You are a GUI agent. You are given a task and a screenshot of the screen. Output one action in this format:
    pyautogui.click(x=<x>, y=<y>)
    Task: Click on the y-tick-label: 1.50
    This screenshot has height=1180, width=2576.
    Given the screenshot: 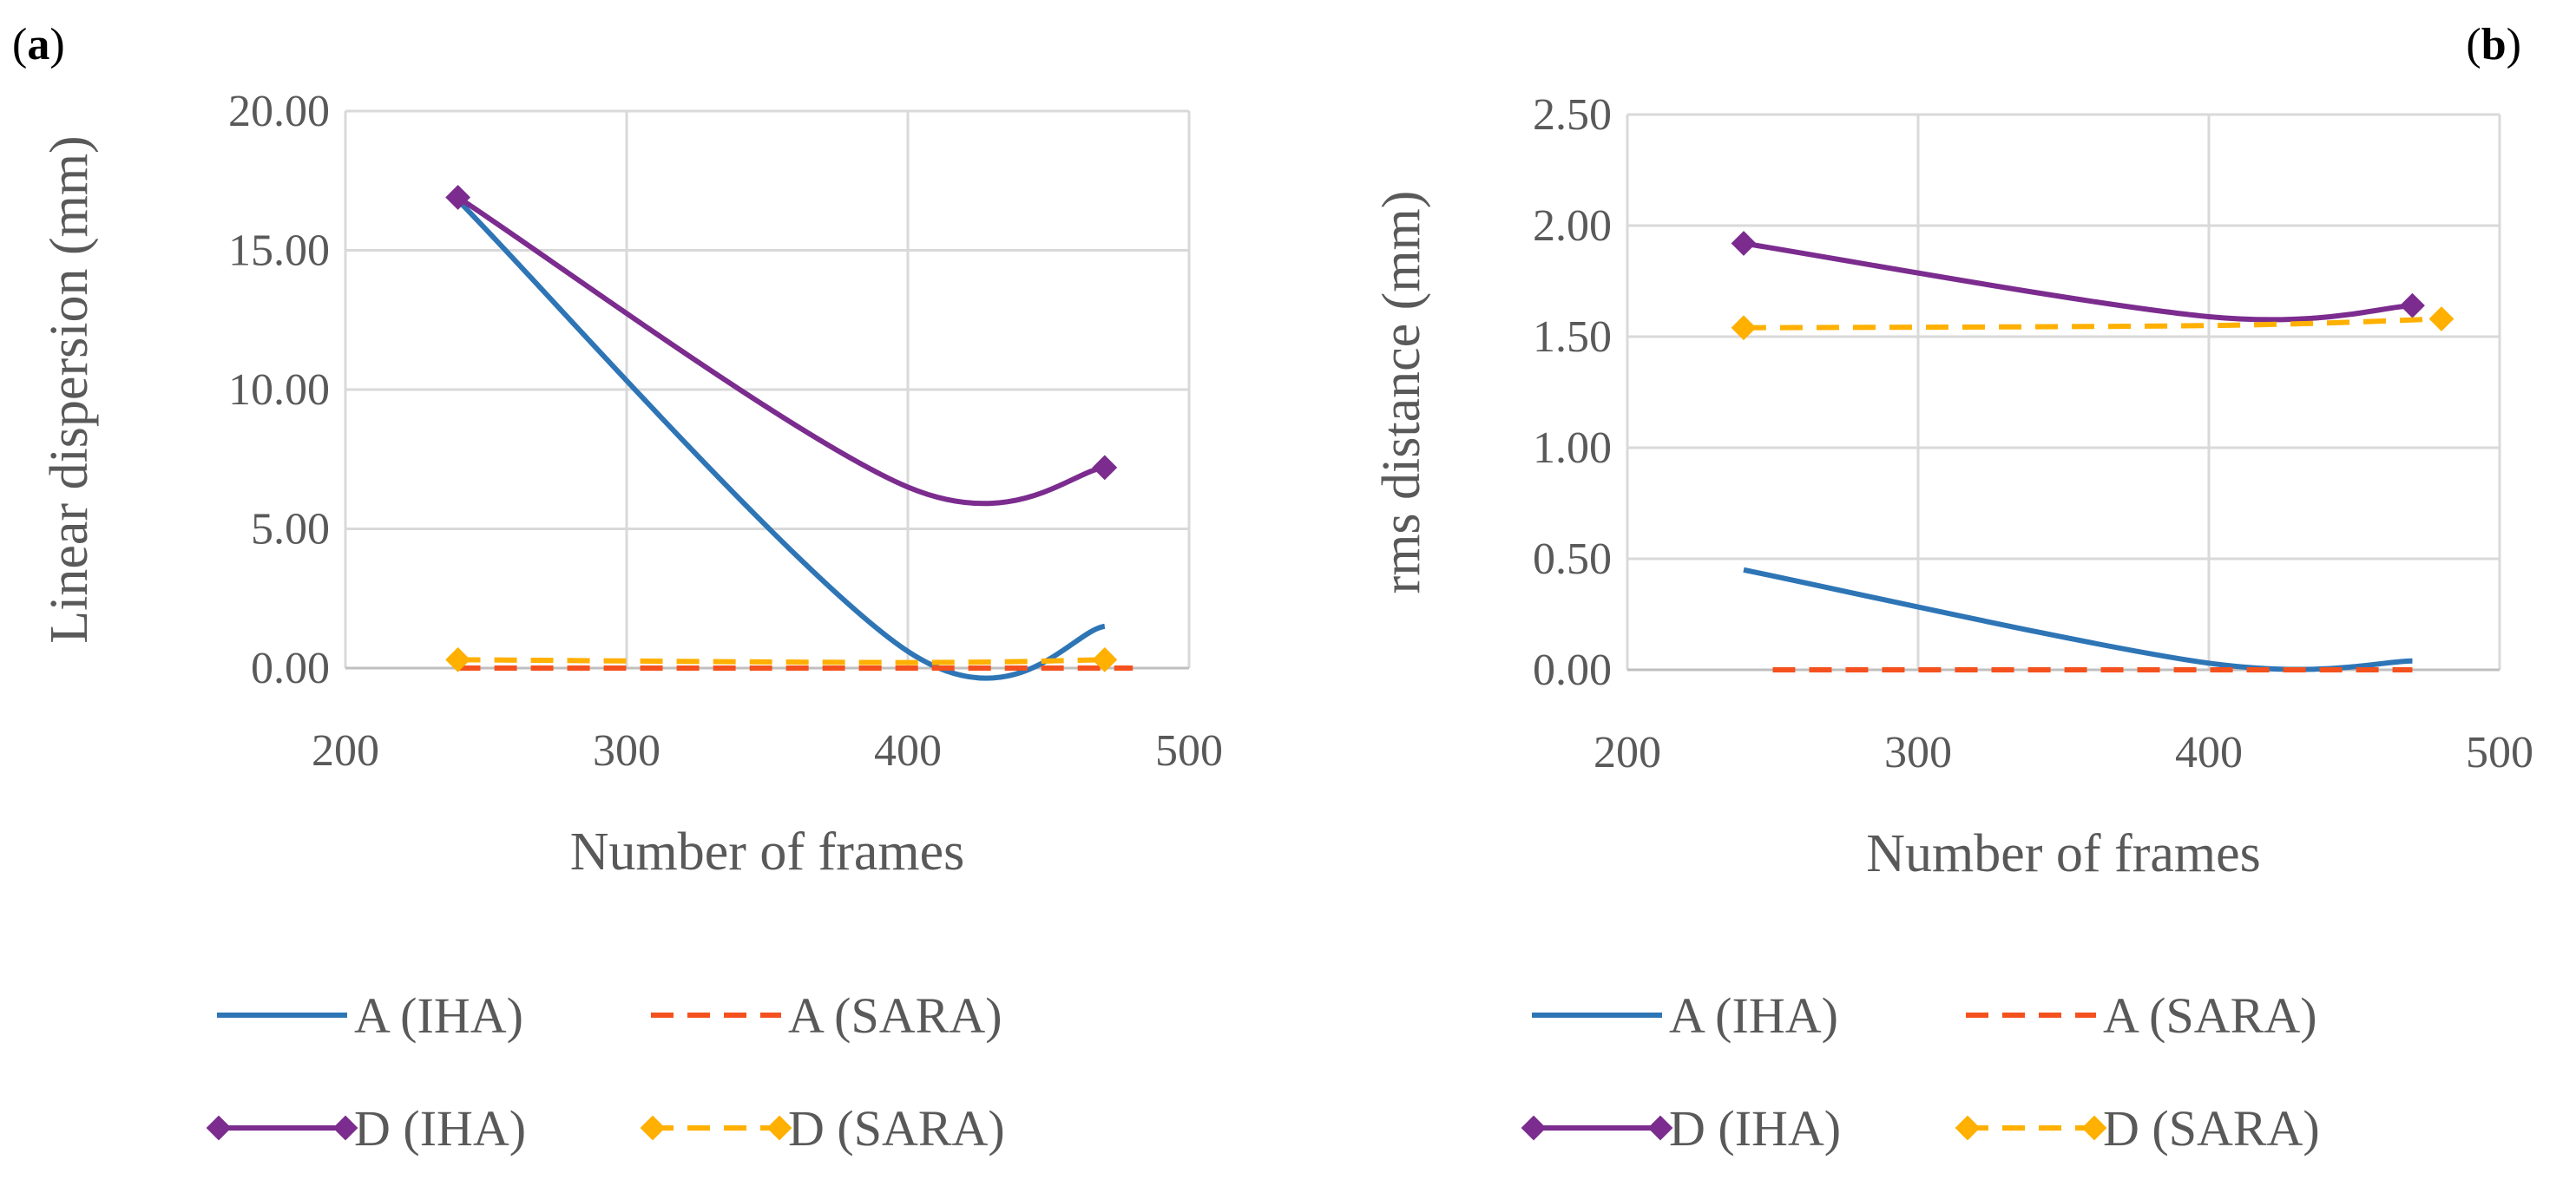 What is the action you would take?
    pyautogui.click(x=1572, y=337)
    